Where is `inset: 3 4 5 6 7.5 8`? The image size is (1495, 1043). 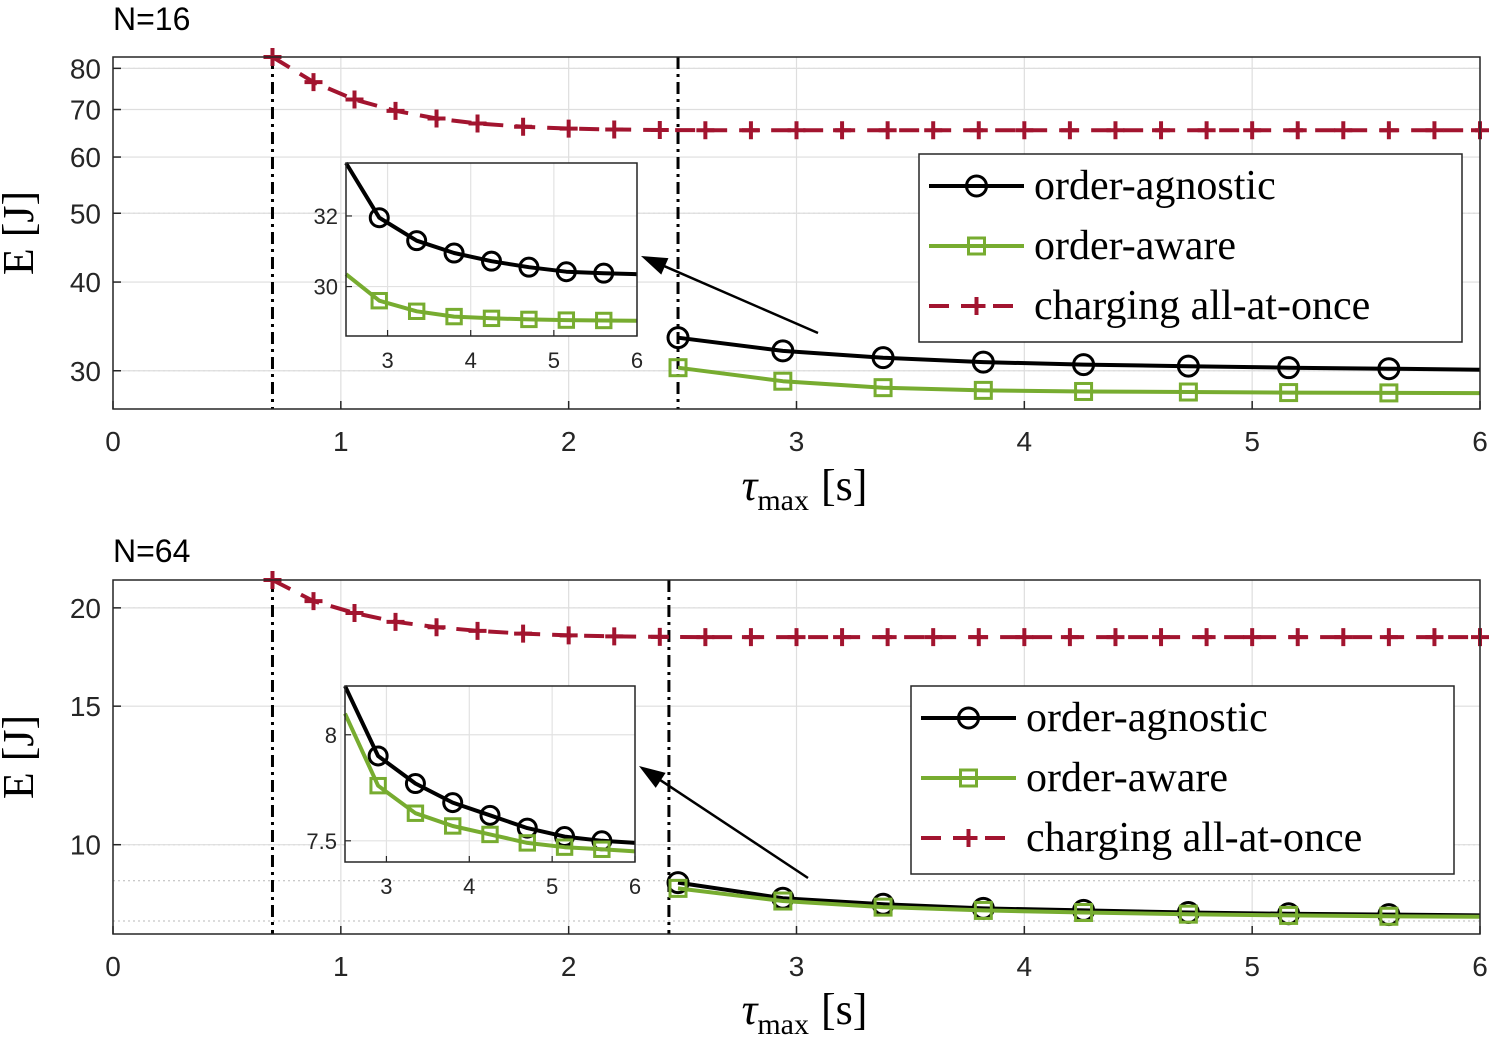 inset: 3 4 5 6 7.5 8 is located at coordinates (473, 792).